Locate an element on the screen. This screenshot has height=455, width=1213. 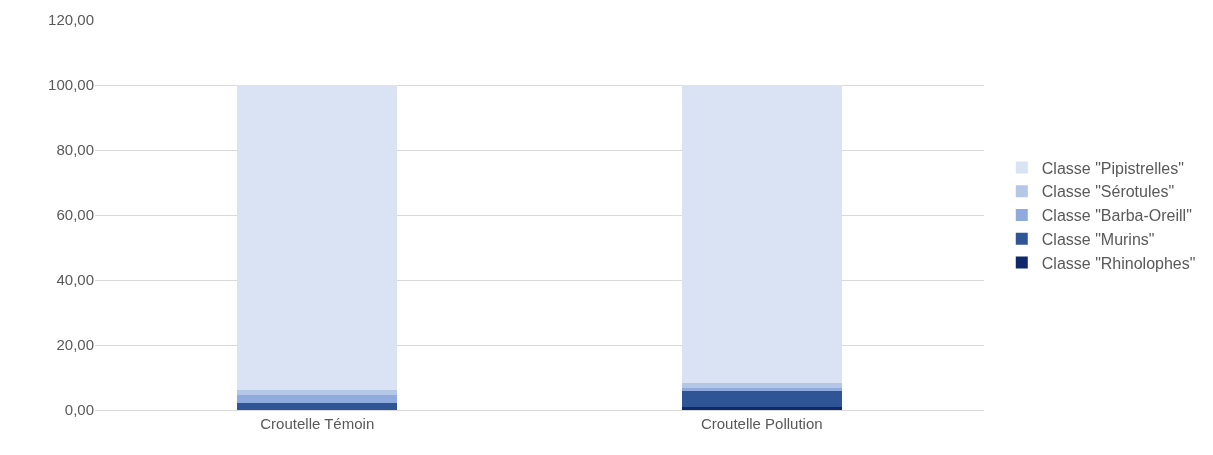
x-tick-label: Croutelle Pollution is located at coordinates (761, 423).